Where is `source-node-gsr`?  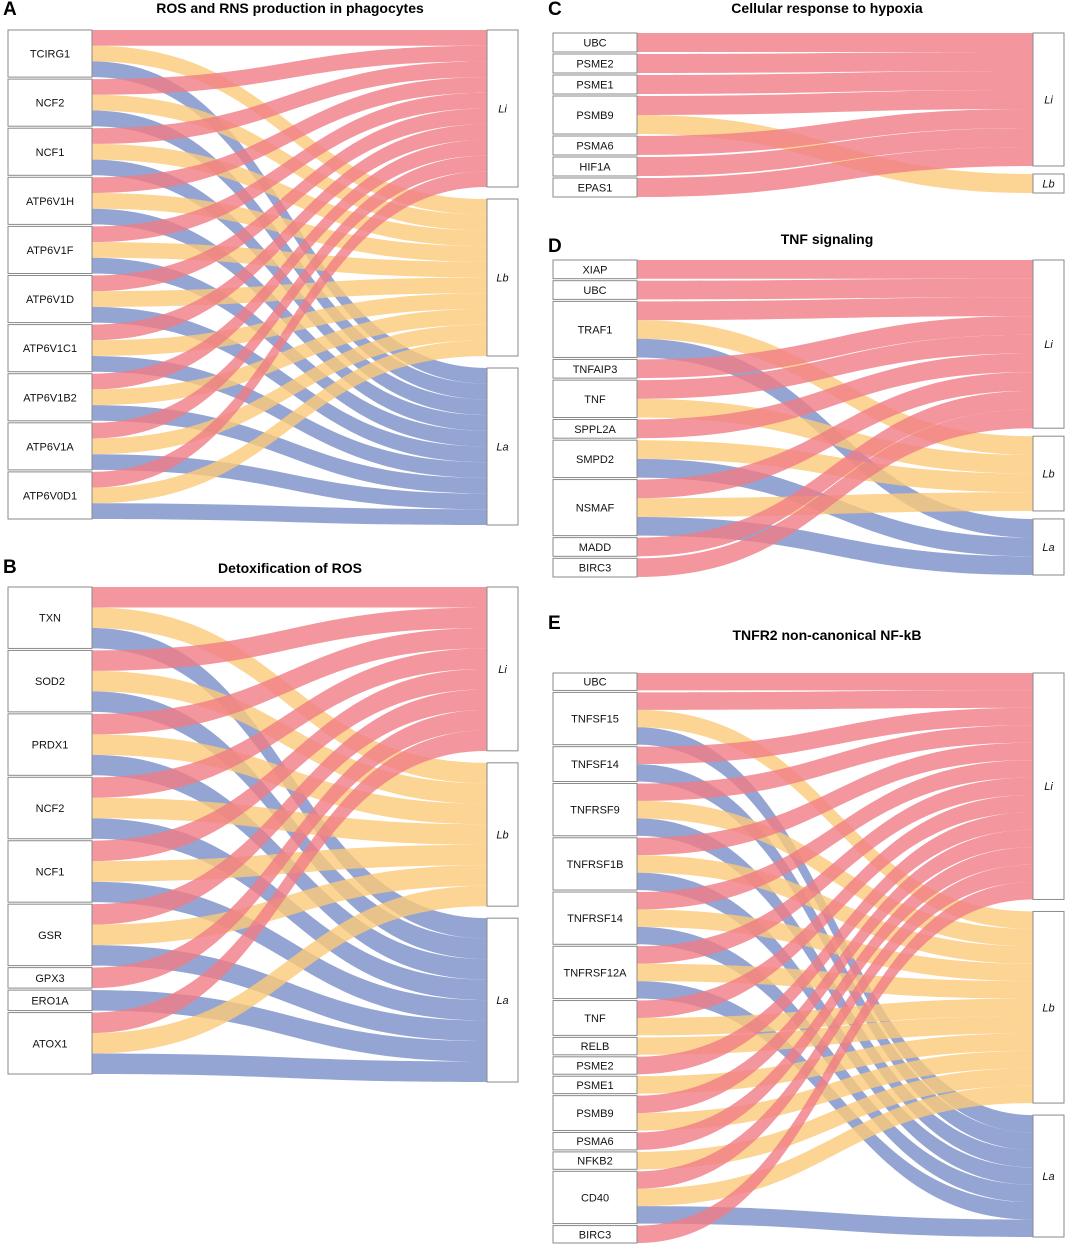 source-node-gsr is located at coordinates (50, 935).